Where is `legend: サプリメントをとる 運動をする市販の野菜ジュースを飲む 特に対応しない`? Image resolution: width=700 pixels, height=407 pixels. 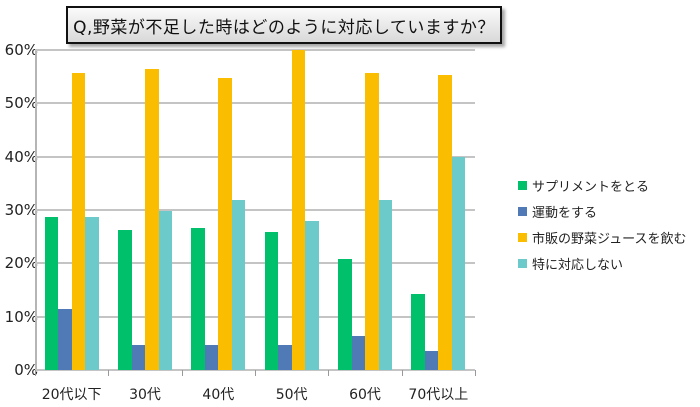 legend: サプリメントをとる 運動をする市販の野菜ジュースを飲む 特に対応しない is located at coordinates (602, 224).